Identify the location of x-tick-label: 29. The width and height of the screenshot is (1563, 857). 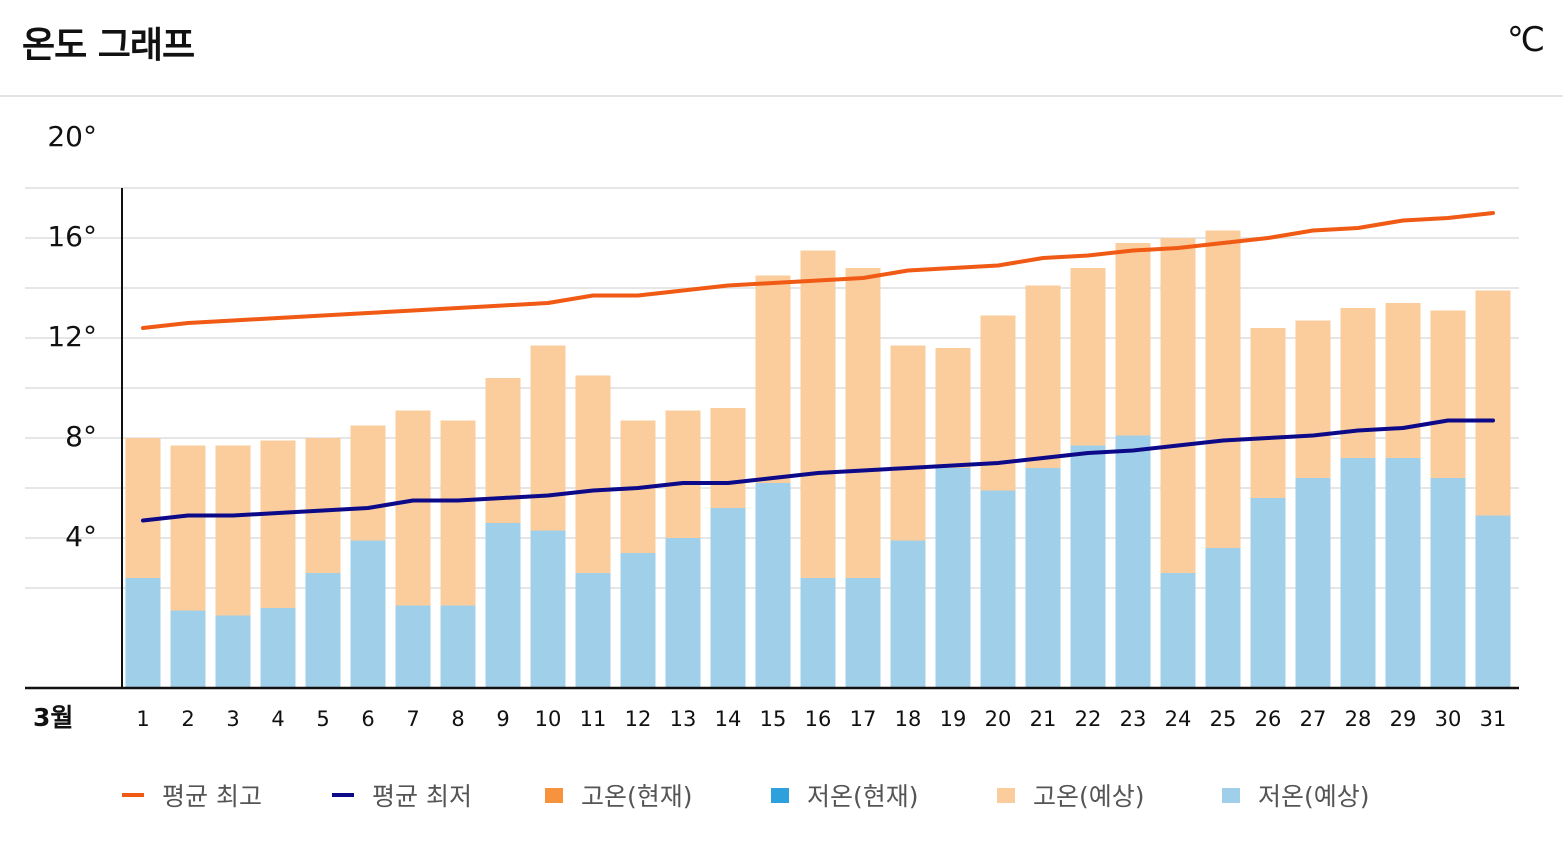
(1403, 719).